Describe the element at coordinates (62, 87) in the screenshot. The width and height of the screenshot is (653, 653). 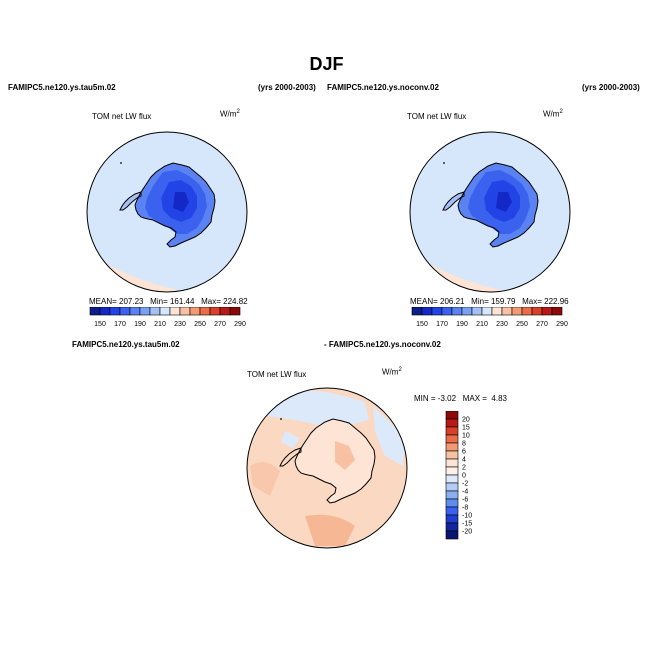
I see `left-case-name: FAMIPC5.ne120.ys.tau5m.02` at that location.